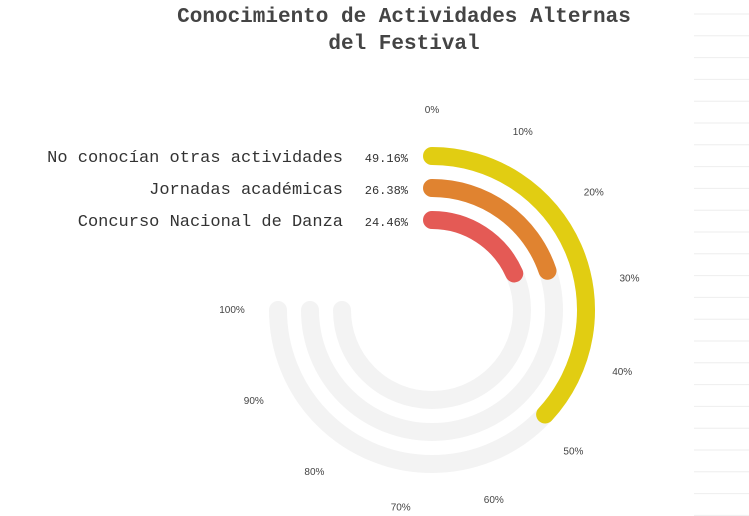 The image size is (749, 516). I want to click on tick-label: 30%, so click(629, 279).